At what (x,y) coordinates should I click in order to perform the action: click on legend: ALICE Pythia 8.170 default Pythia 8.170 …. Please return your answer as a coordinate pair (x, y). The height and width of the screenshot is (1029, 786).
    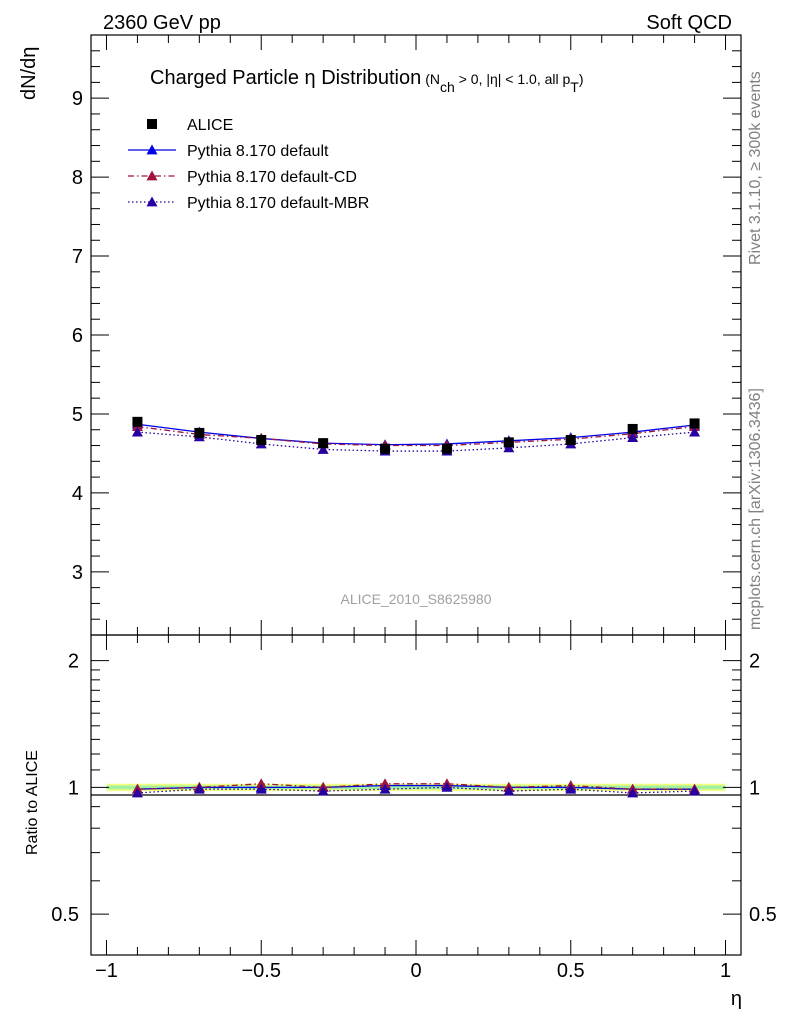
    Looking at the image, I should click on (248, 164).